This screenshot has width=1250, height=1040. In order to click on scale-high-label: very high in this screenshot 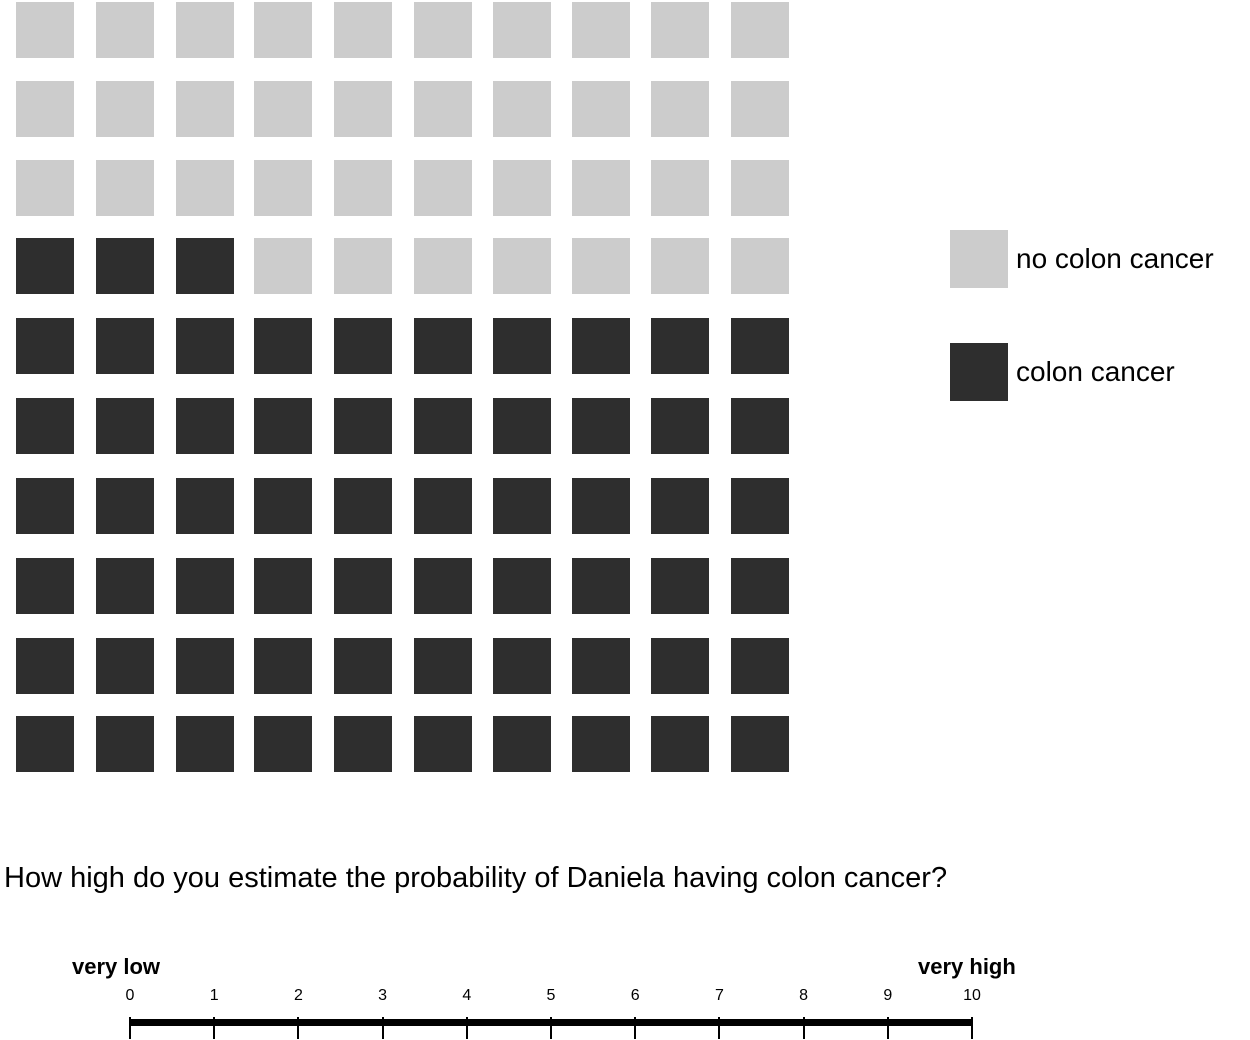, I will do `click(967, 966)`.